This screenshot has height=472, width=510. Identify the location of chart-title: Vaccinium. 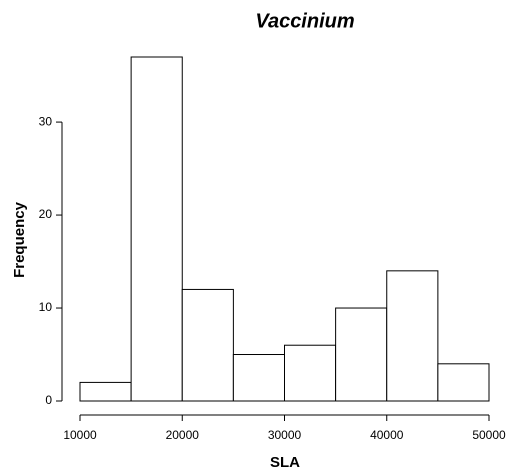
(304, 21).